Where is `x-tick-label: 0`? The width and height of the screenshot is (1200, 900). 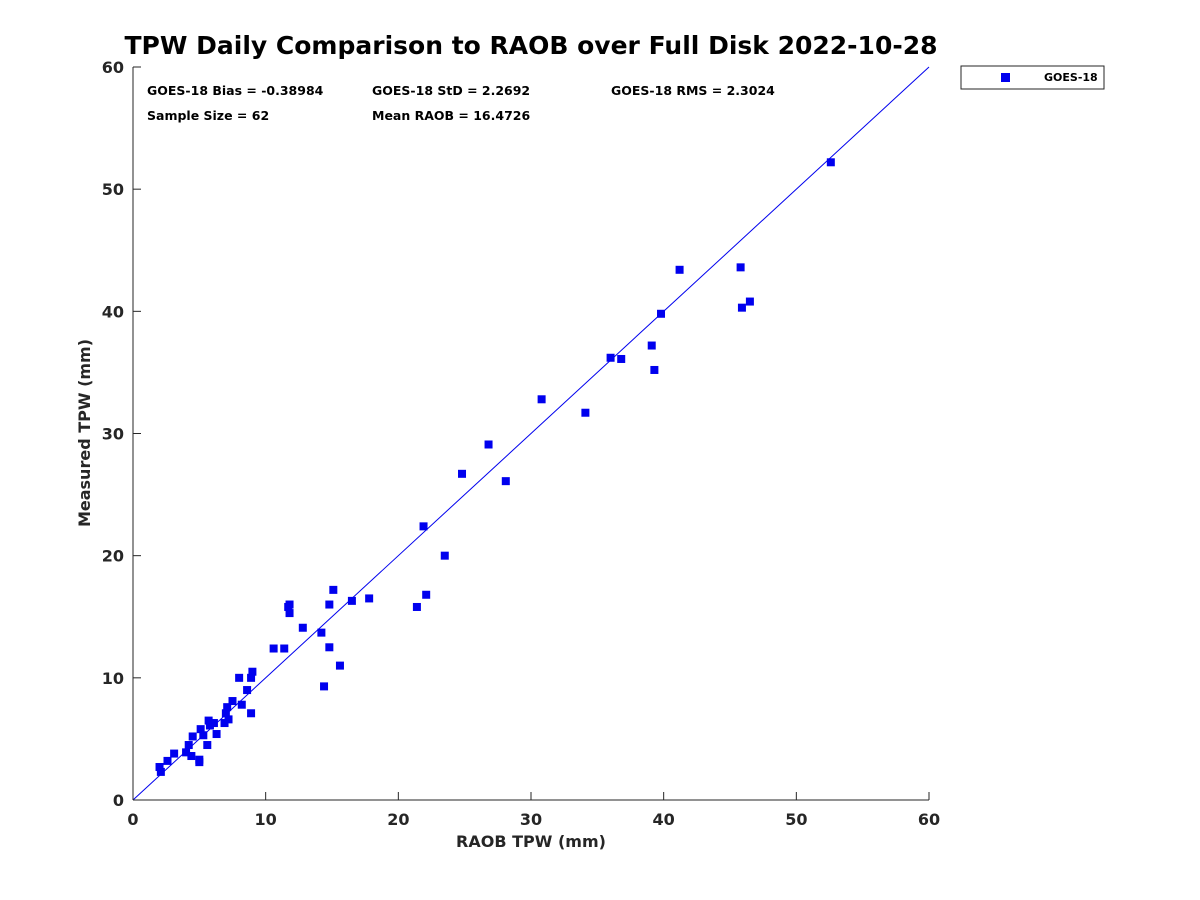
x-tick-label: 0 is located at coordinates (132, 819).